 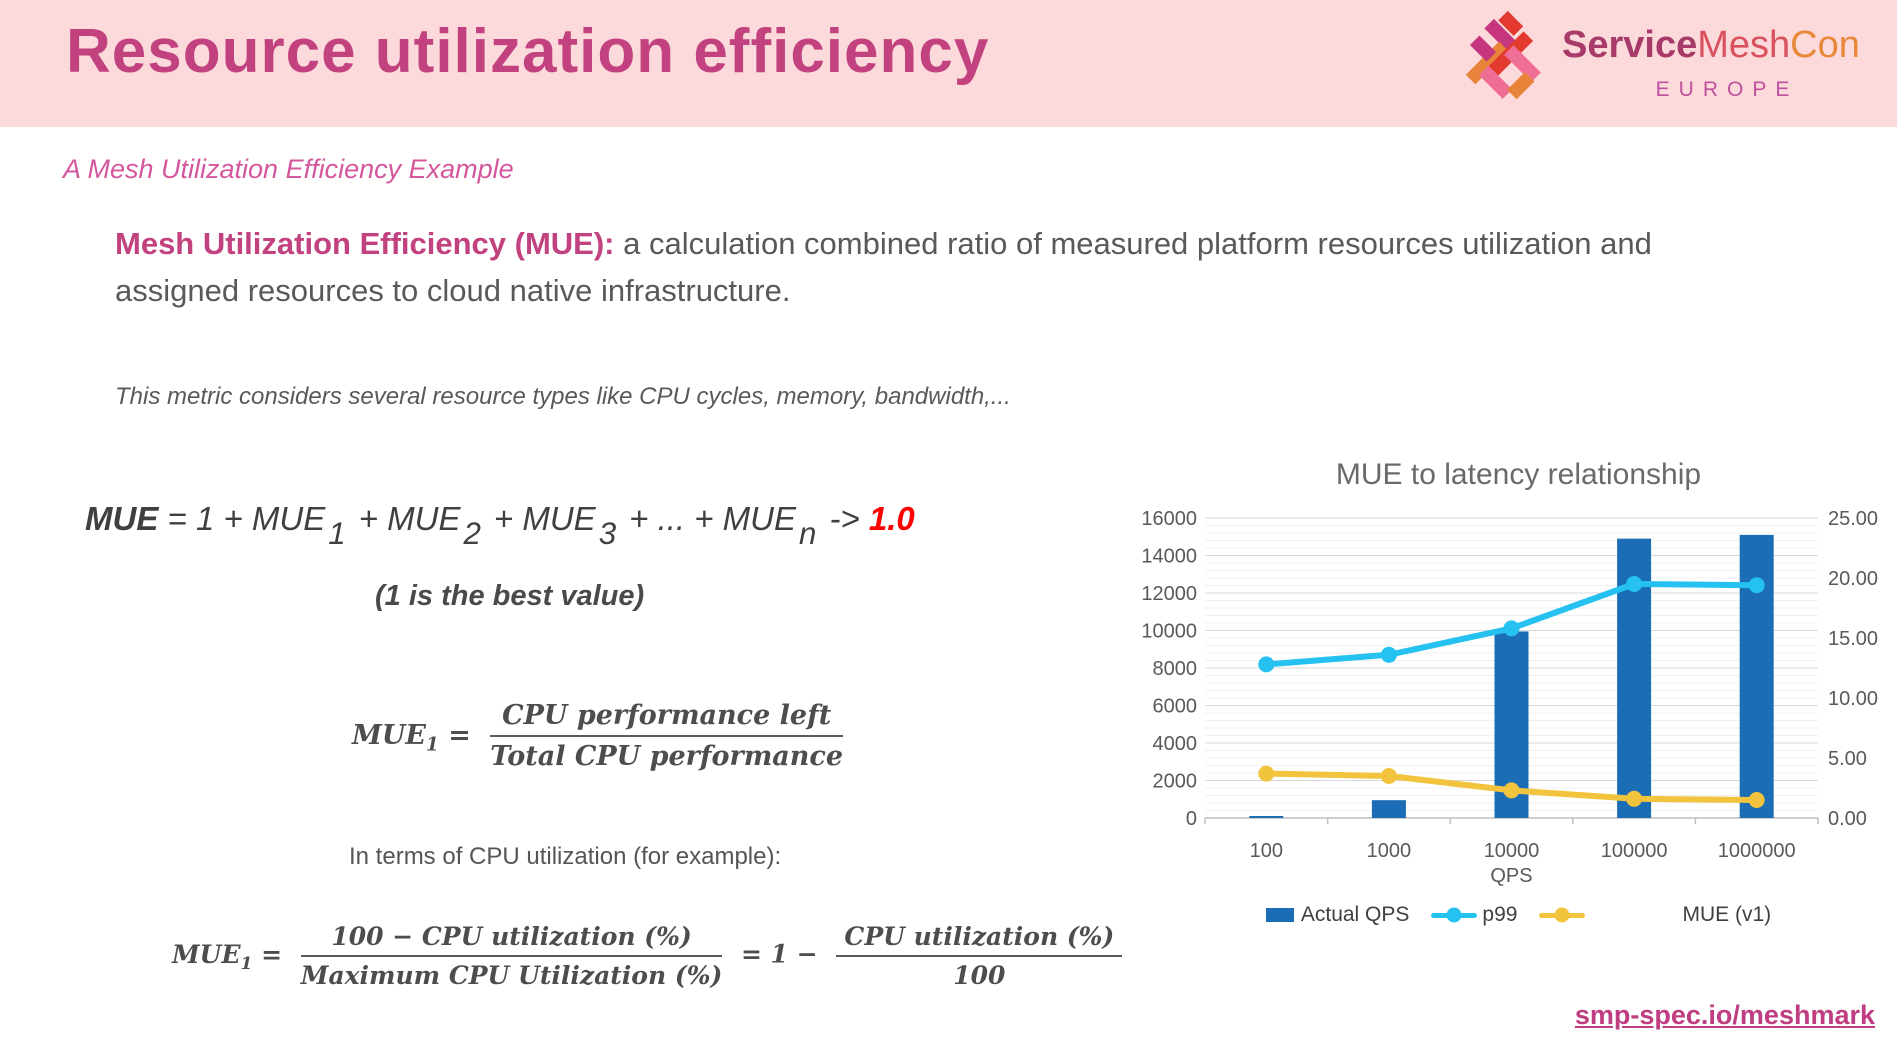 What do you see at coordinates (411, 737) in the screenshot?
I see `mue1-lhs: MUE1 =` at bounding box center [411, 737].